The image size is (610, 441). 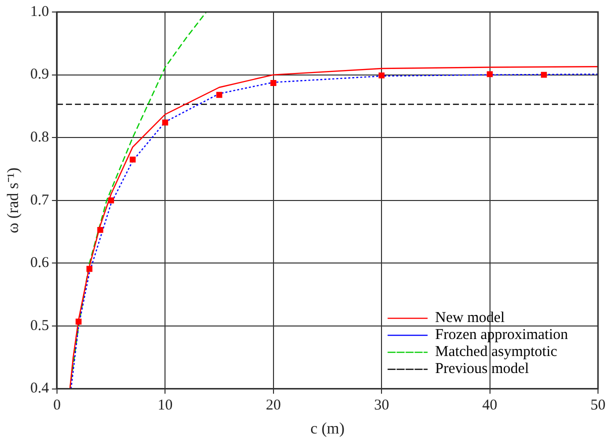 I want to click on y-tick-label: 0.7, so click(x=40, y=200).